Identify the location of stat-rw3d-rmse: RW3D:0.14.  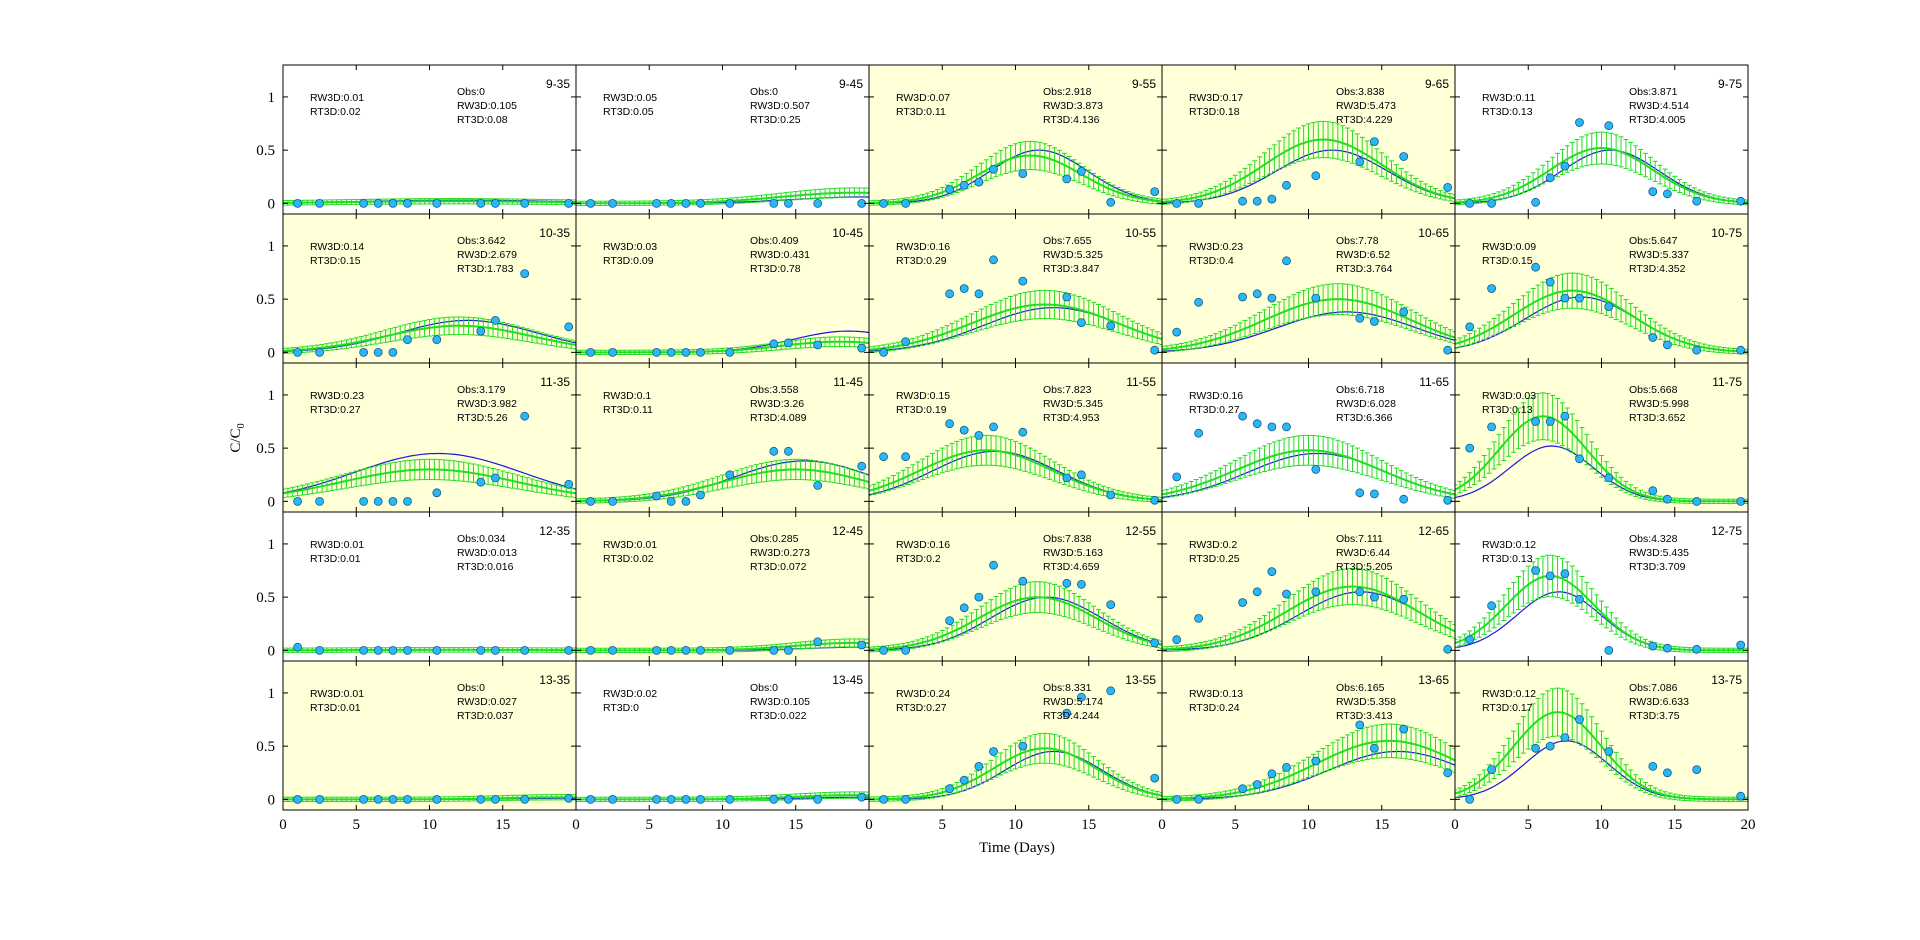
(337, 247).